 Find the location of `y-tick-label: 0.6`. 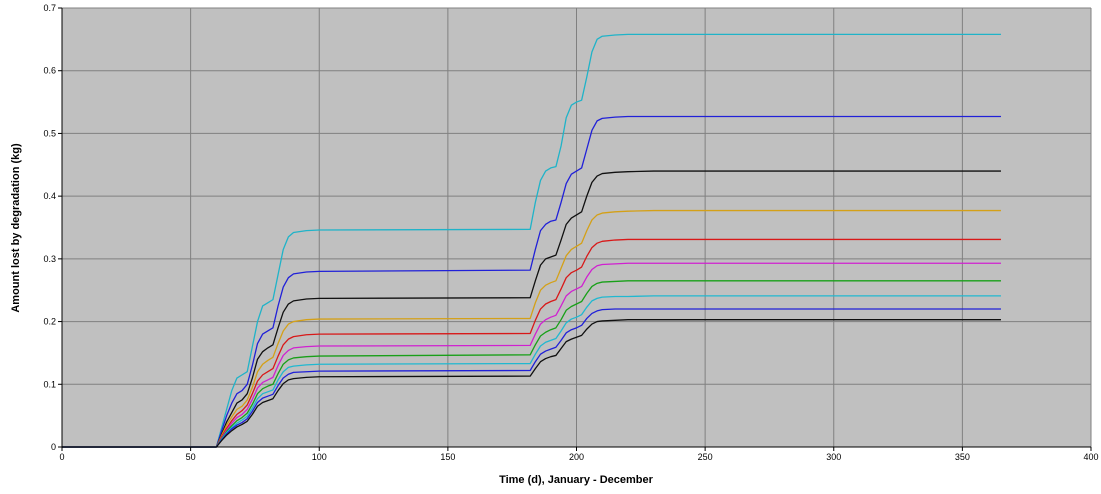

y-tick-label: 0.6 is located at coordinates (49, 71).